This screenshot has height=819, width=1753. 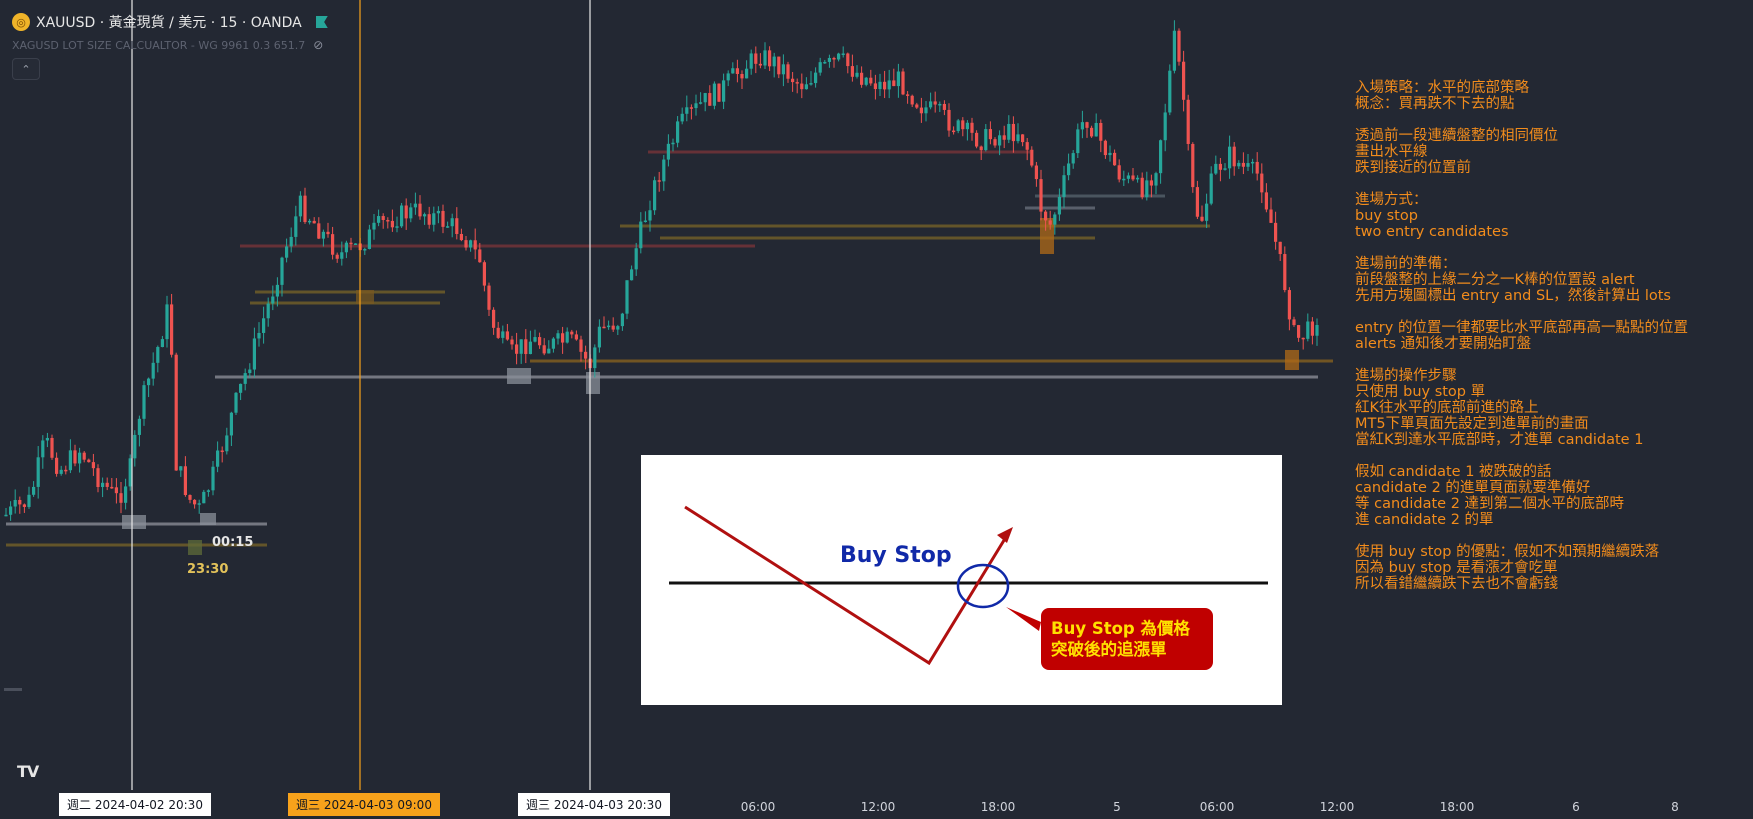 What do you see at coordinates (318, 45) in the screenshot?
I see `eye-off-icon: ⊘` at bounding box center [318, 45].